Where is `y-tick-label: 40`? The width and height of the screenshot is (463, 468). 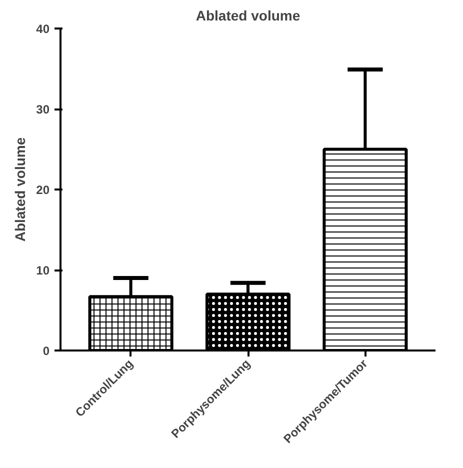 y-tick-label: 40 is located at coordinates (43, 29).